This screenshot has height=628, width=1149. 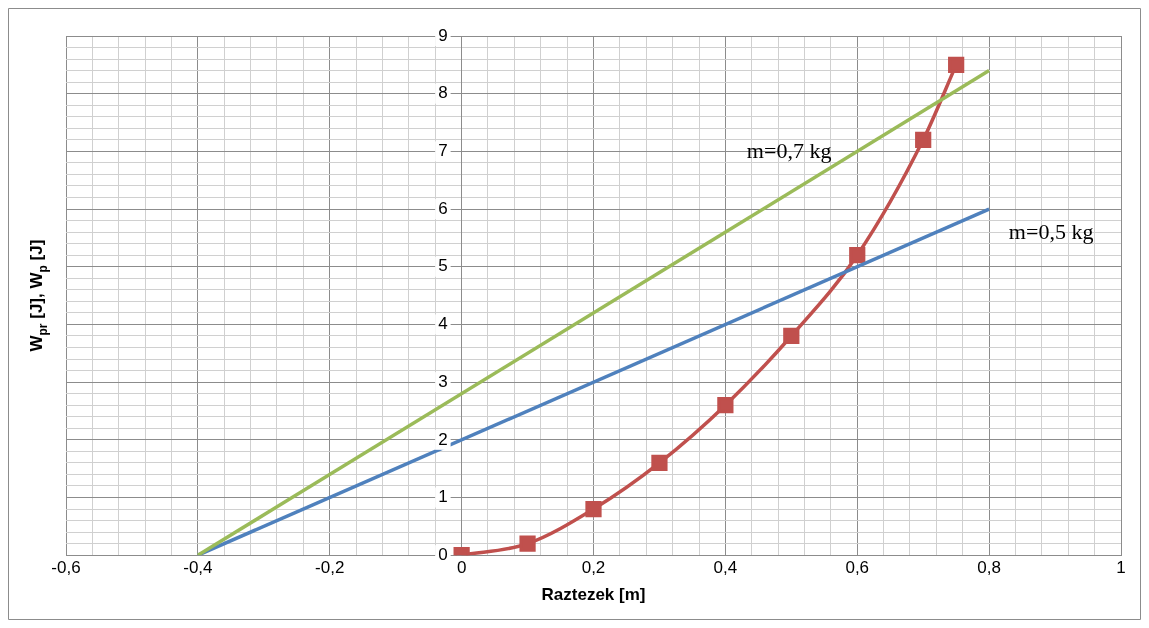 What do you see at coordinates (461, 568) in the screenshot?
I see `x-tick-label: 0` at bounding box center [461, 568].